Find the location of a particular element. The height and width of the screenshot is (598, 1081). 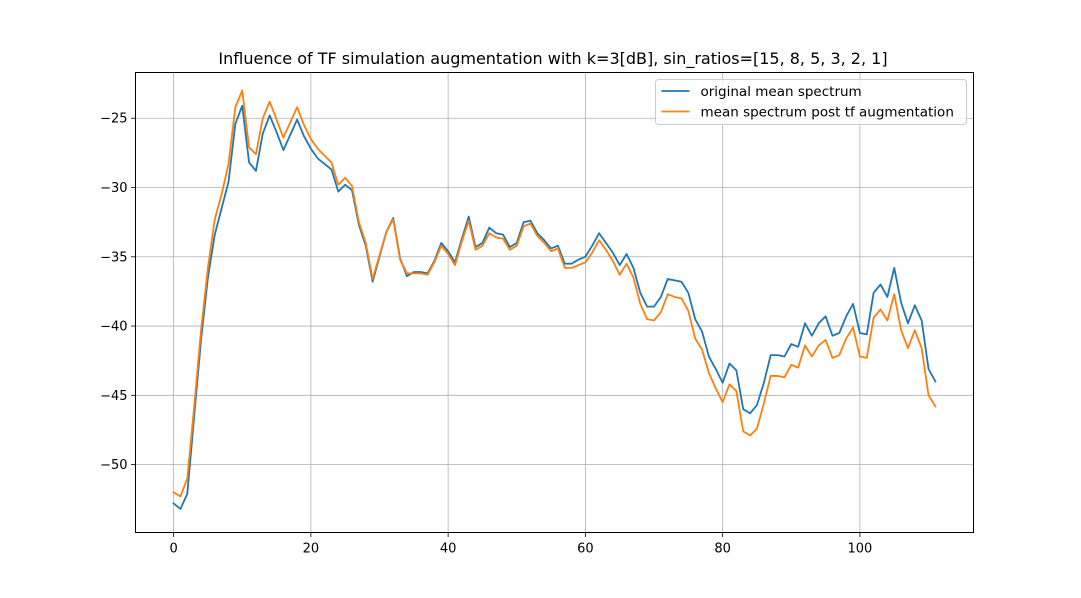

x-tick-label-4: 80 is located at coordinates (722, 549).